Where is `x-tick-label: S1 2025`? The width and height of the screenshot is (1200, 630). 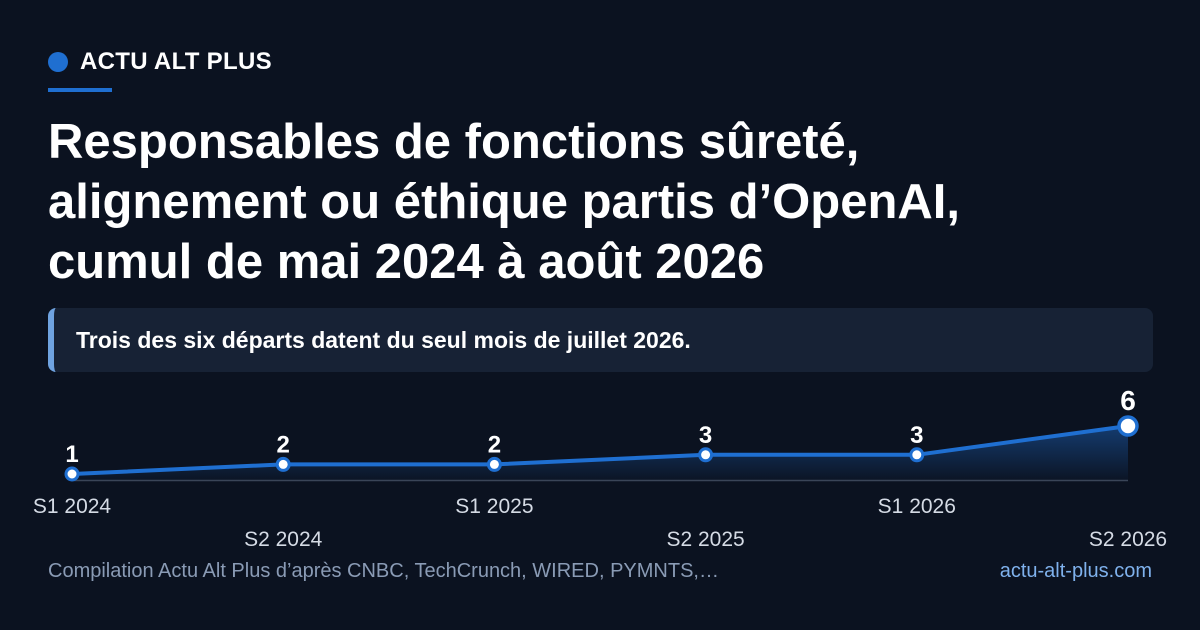 x-tick-label: S1 2025 is located at coordinates (494, 506).